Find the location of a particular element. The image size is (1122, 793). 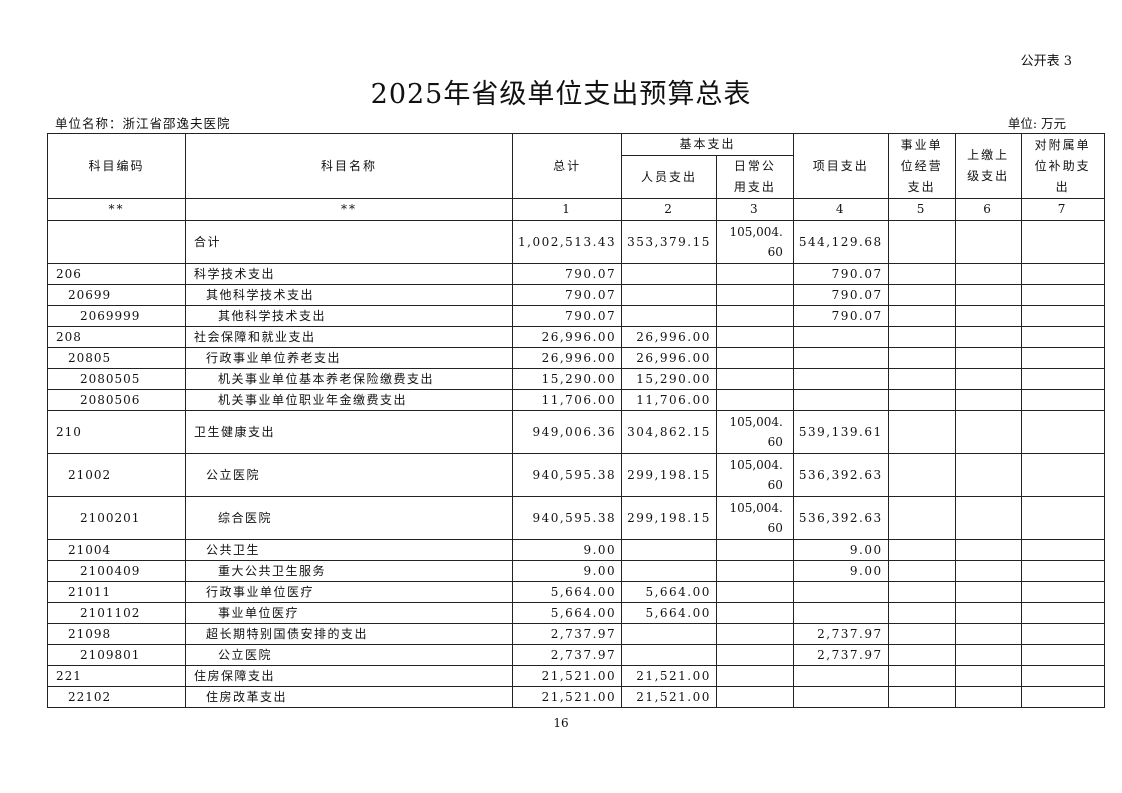

index-cell: 1 is located at coordinates (567, 209).